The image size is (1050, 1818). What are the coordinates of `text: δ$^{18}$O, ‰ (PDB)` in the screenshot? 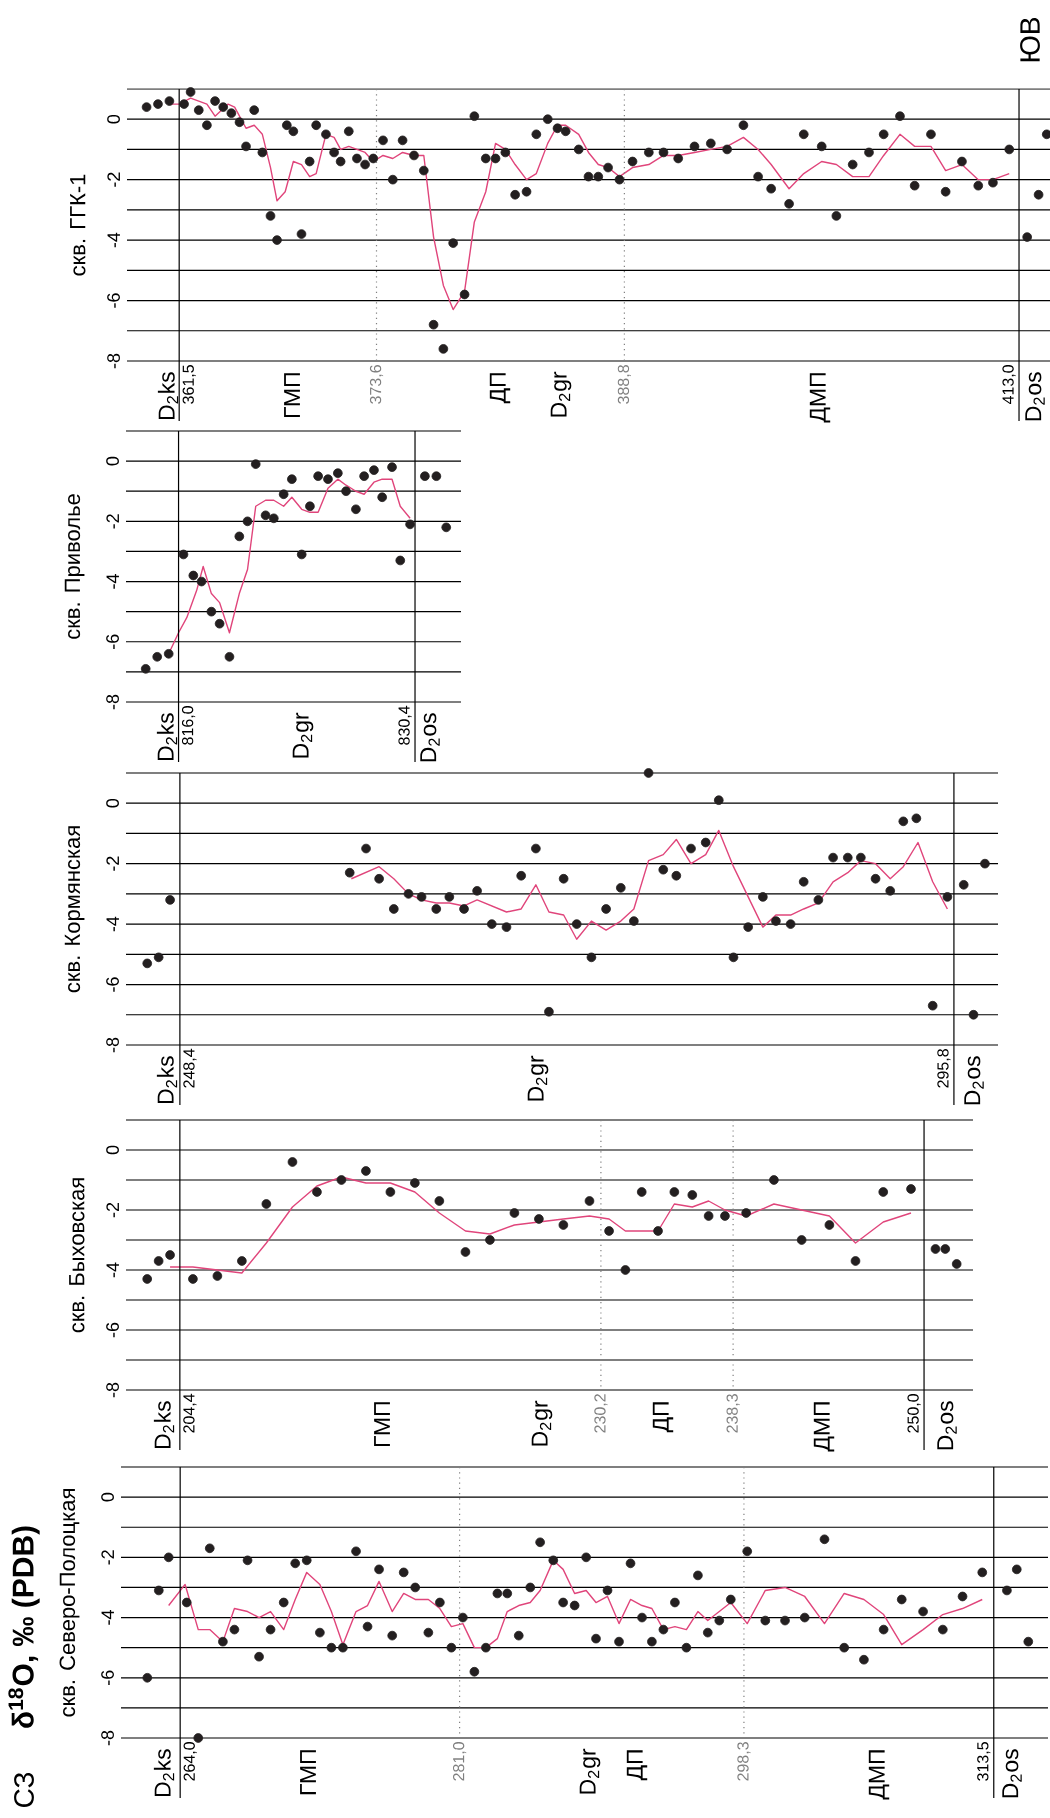 It's located at (24, 1627).